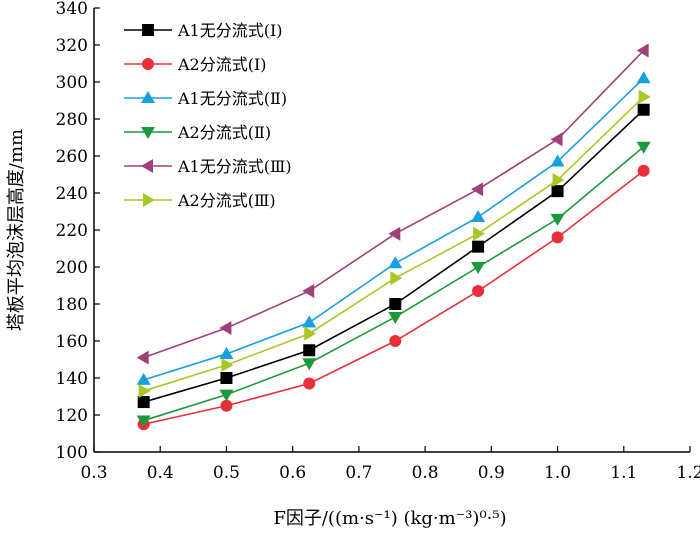 This screenshot has width=700, height=536. Describe the element at coordinates (557, 473) in the screenshot. I see `x-tick-label: 1.0` at that location.